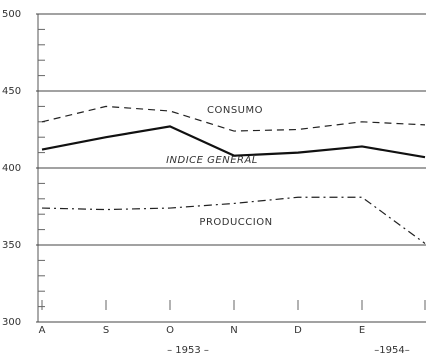  Describe the element at coordinates (11, 91) in the screenshot. I see `y-tick-label: 450` at that location.